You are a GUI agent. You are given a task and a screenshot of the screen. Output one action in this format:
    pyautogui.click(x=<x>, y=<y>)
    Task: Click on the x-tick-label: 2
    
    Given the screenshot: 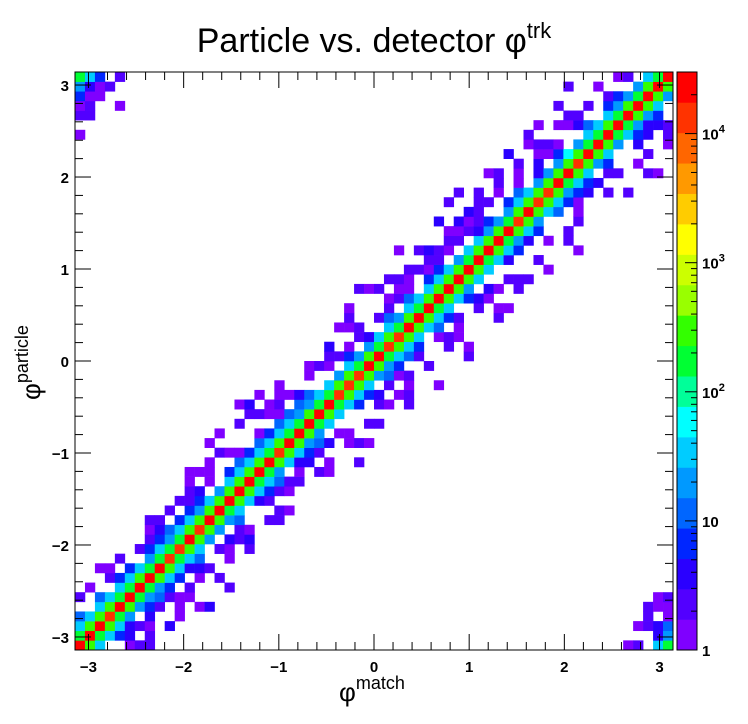 What is the action you would take?
    pyautogui.click(x=564, y=667)
    